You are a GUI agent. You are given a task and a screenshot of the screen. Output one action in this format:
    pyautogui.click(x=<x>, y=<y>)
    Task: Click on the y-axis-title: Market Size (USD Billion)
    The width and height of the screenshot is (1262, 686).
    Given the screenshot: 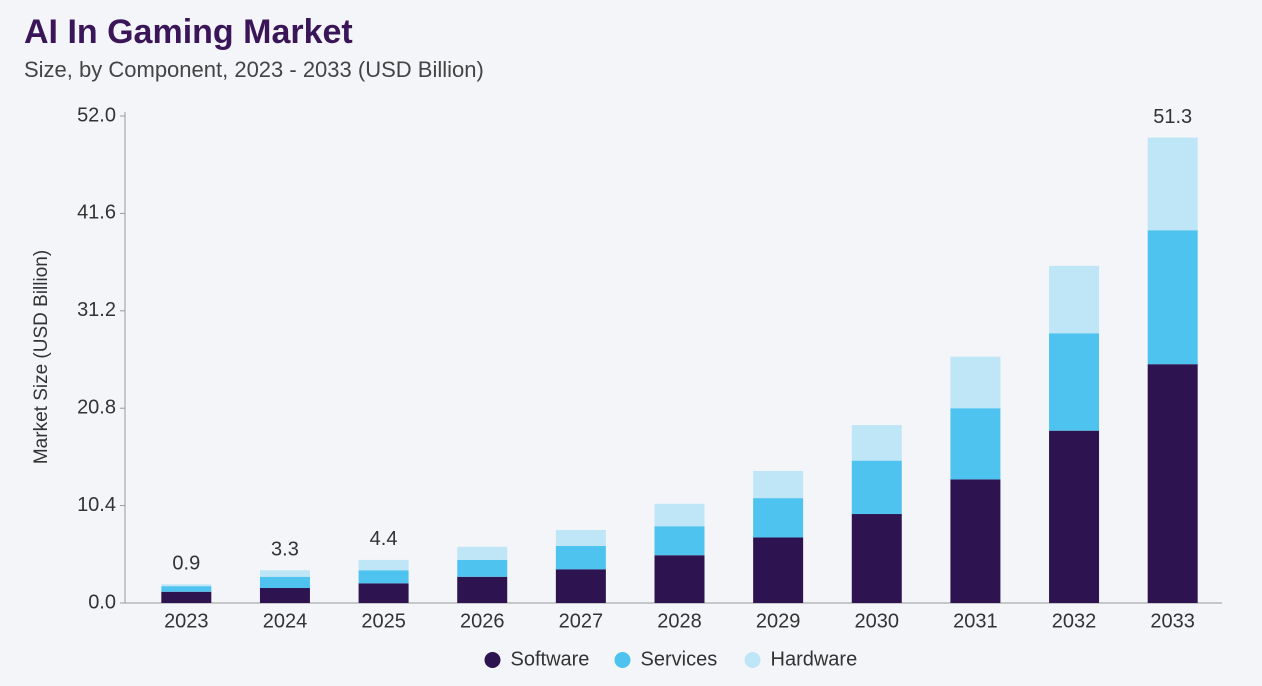 What is the action you would take?
    pyautogui.click(x=41, y=357)
    